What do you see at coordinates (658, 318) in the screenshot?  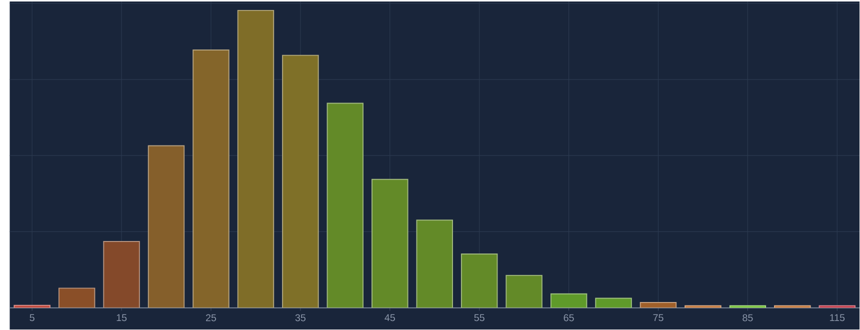 I see `x-tick-label: 75` at bounding box center [658, 318].